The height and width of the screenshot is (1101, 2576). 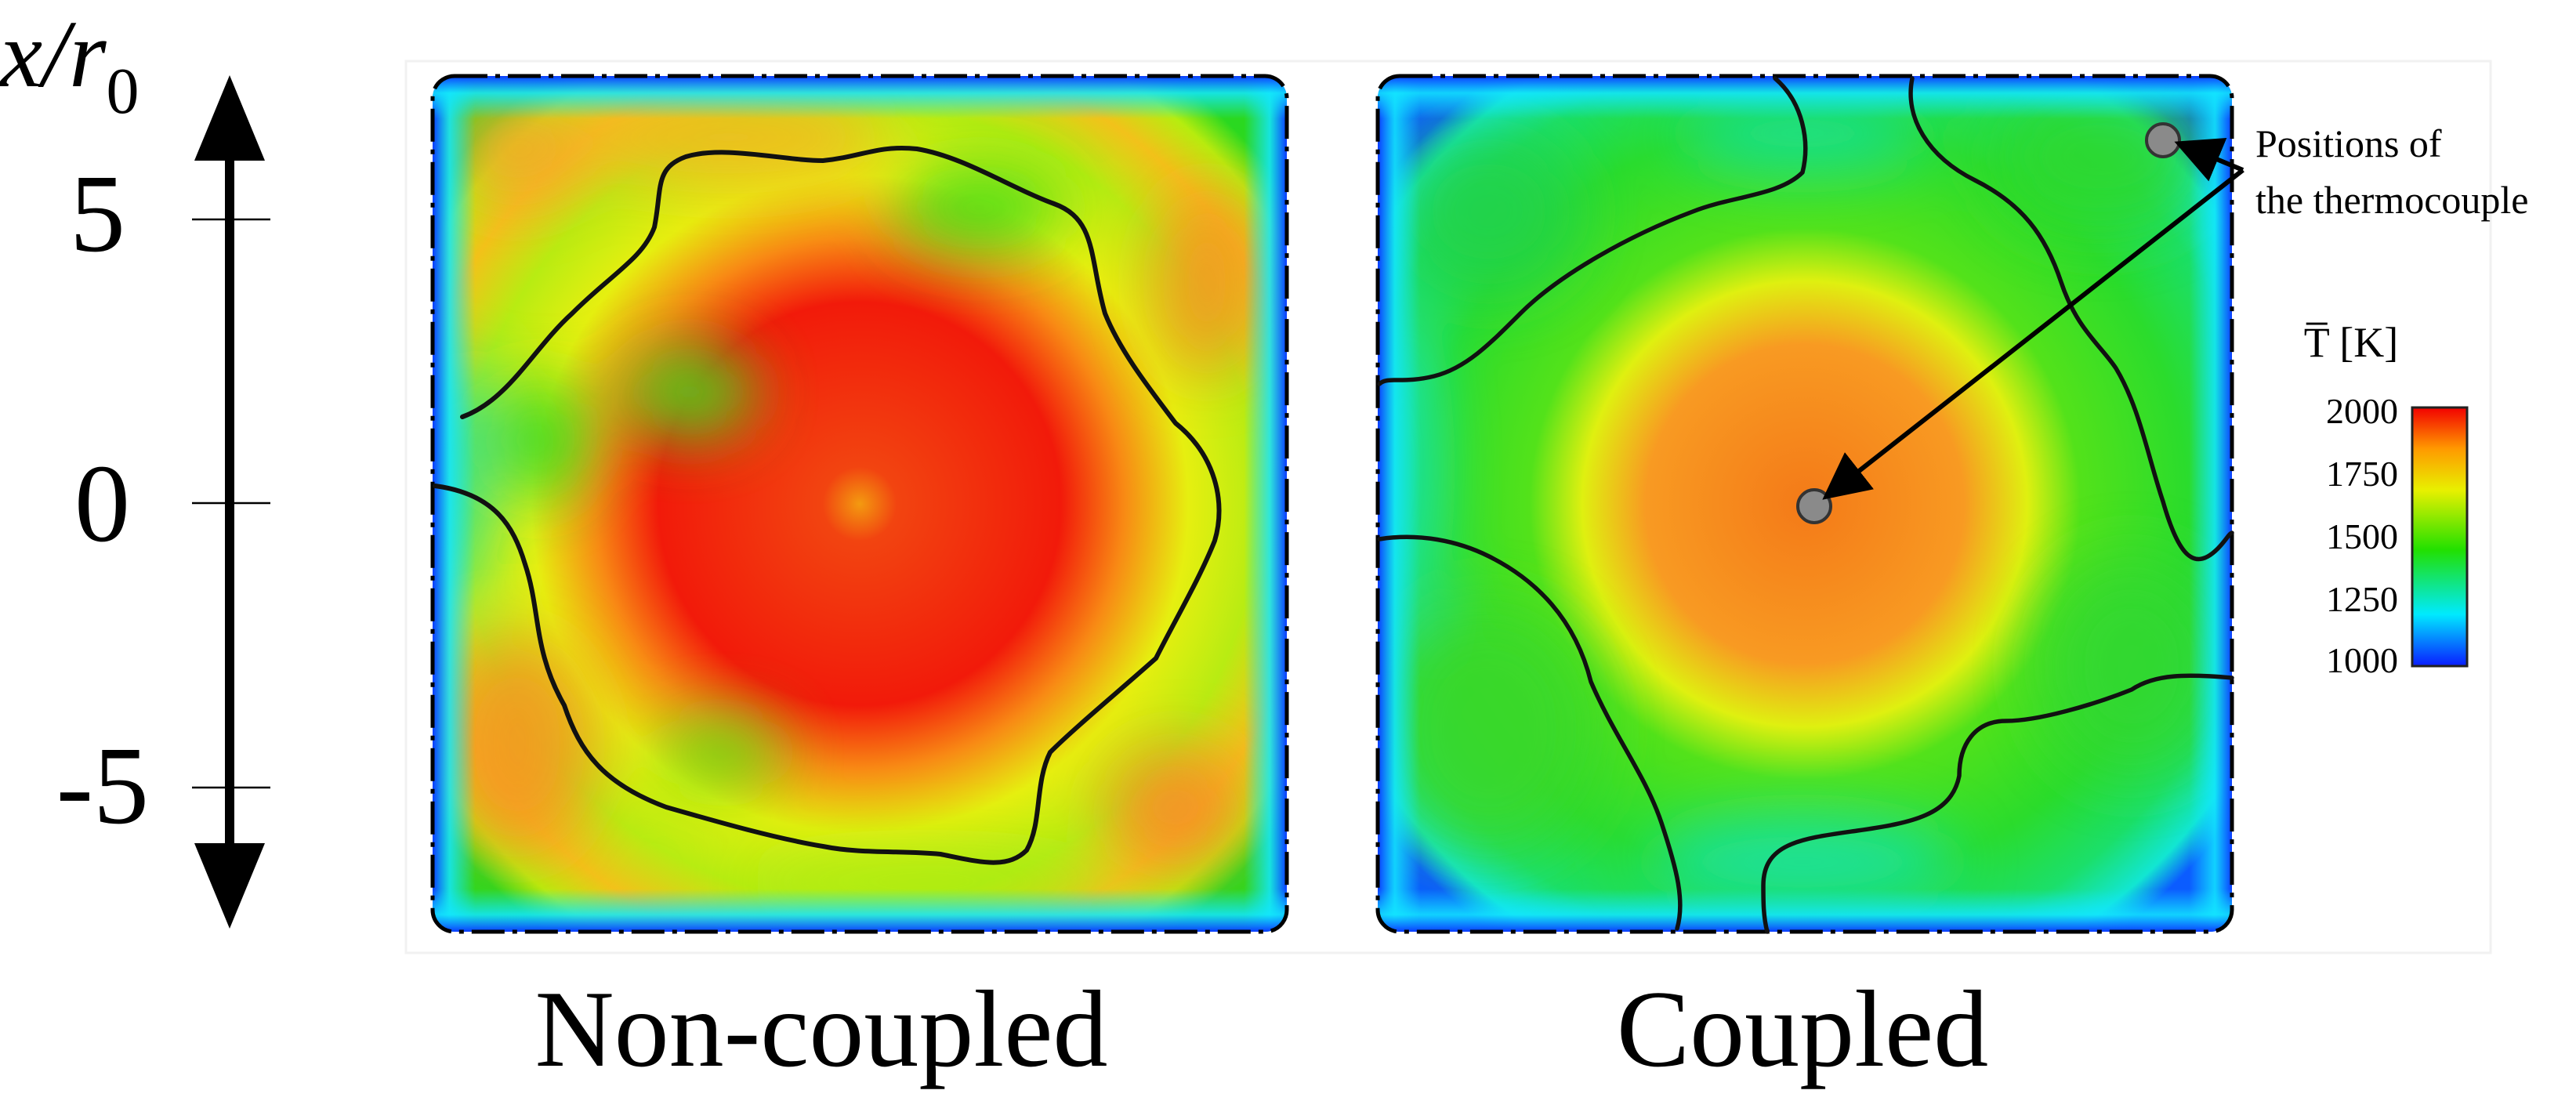 I want to click on panel-caption-coupled: Coupled, so click(x=1802, y=1029).